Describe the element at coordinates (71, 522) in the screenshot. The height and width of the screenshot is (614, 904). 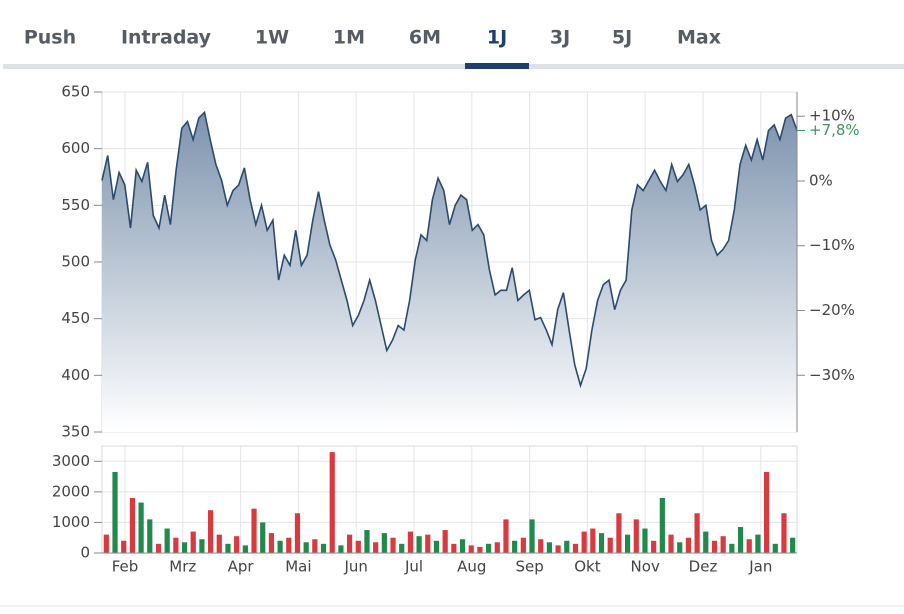
I see `y-tick-label: 1000` at that location.